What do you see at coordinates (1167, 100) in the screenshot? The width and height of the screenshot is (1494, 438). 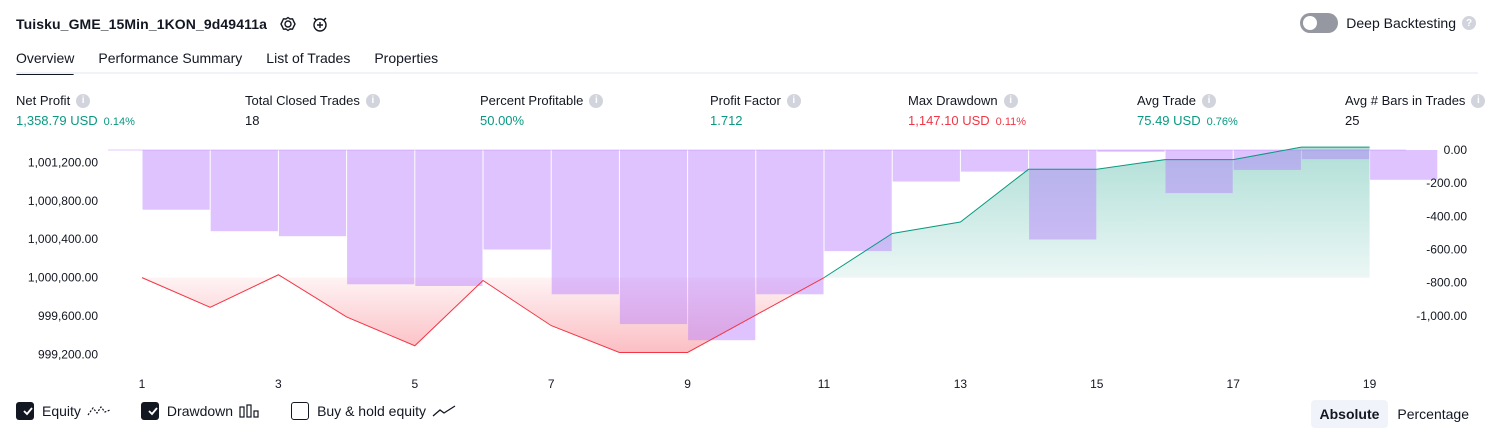 I see `metric-label: Avg Trade` at bounding box center [1167, 100].